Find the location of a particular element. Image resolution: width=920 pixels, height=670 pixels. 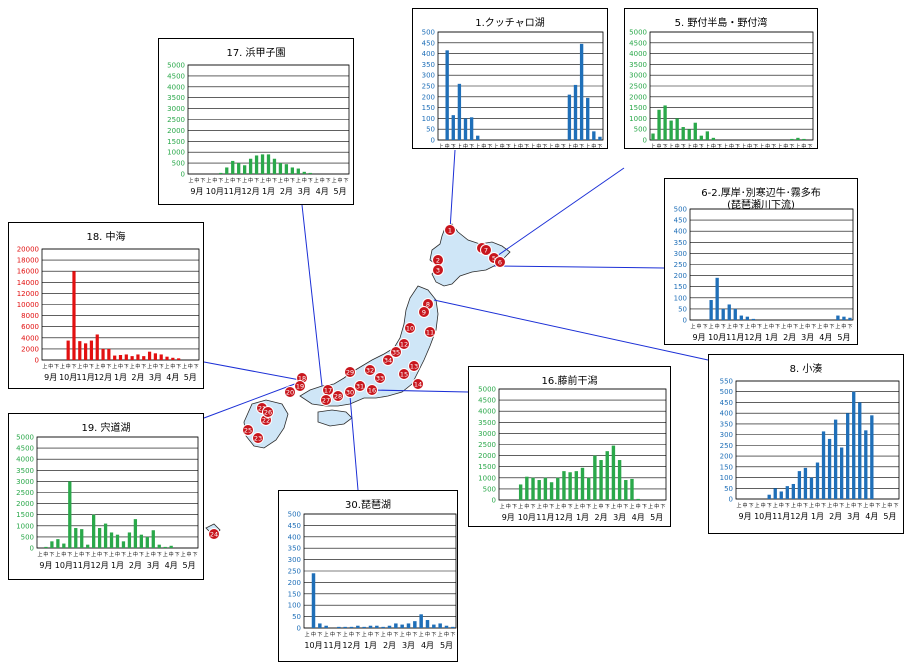

site-marker-label: 9 is located at coordinates (424, 312).